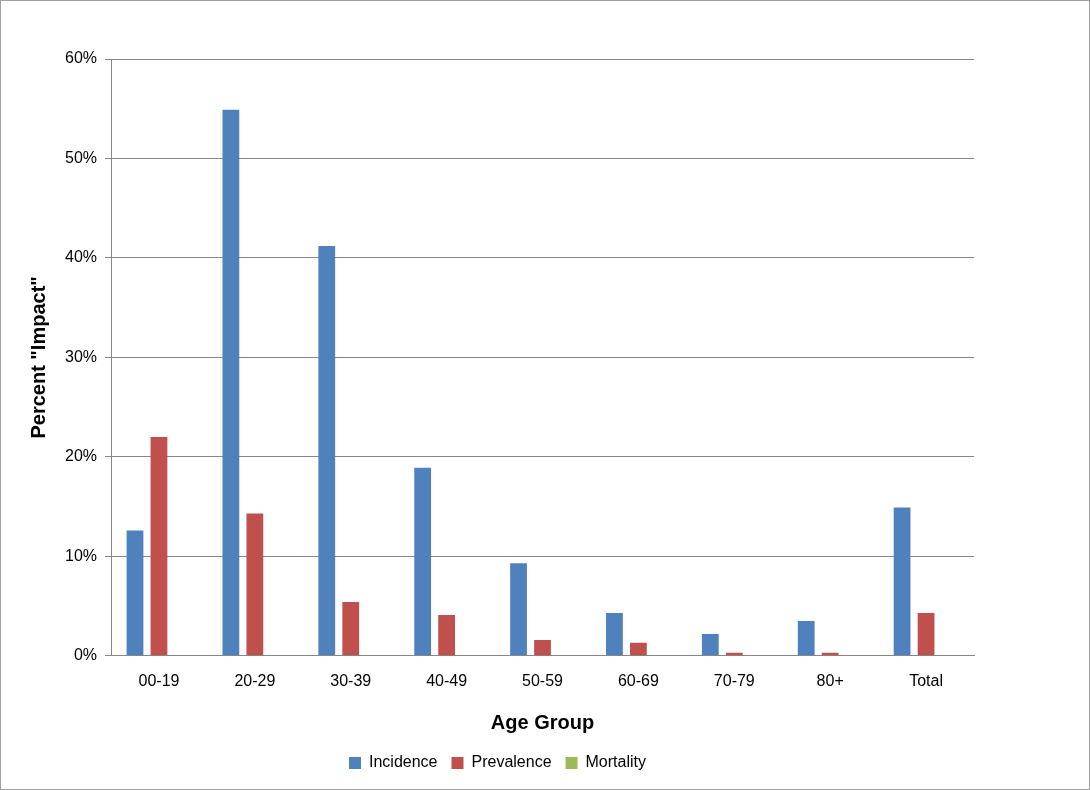 This screenshot has height=790, width=1090. I want to click on y-tick-label: 10%, so click(81, 555).